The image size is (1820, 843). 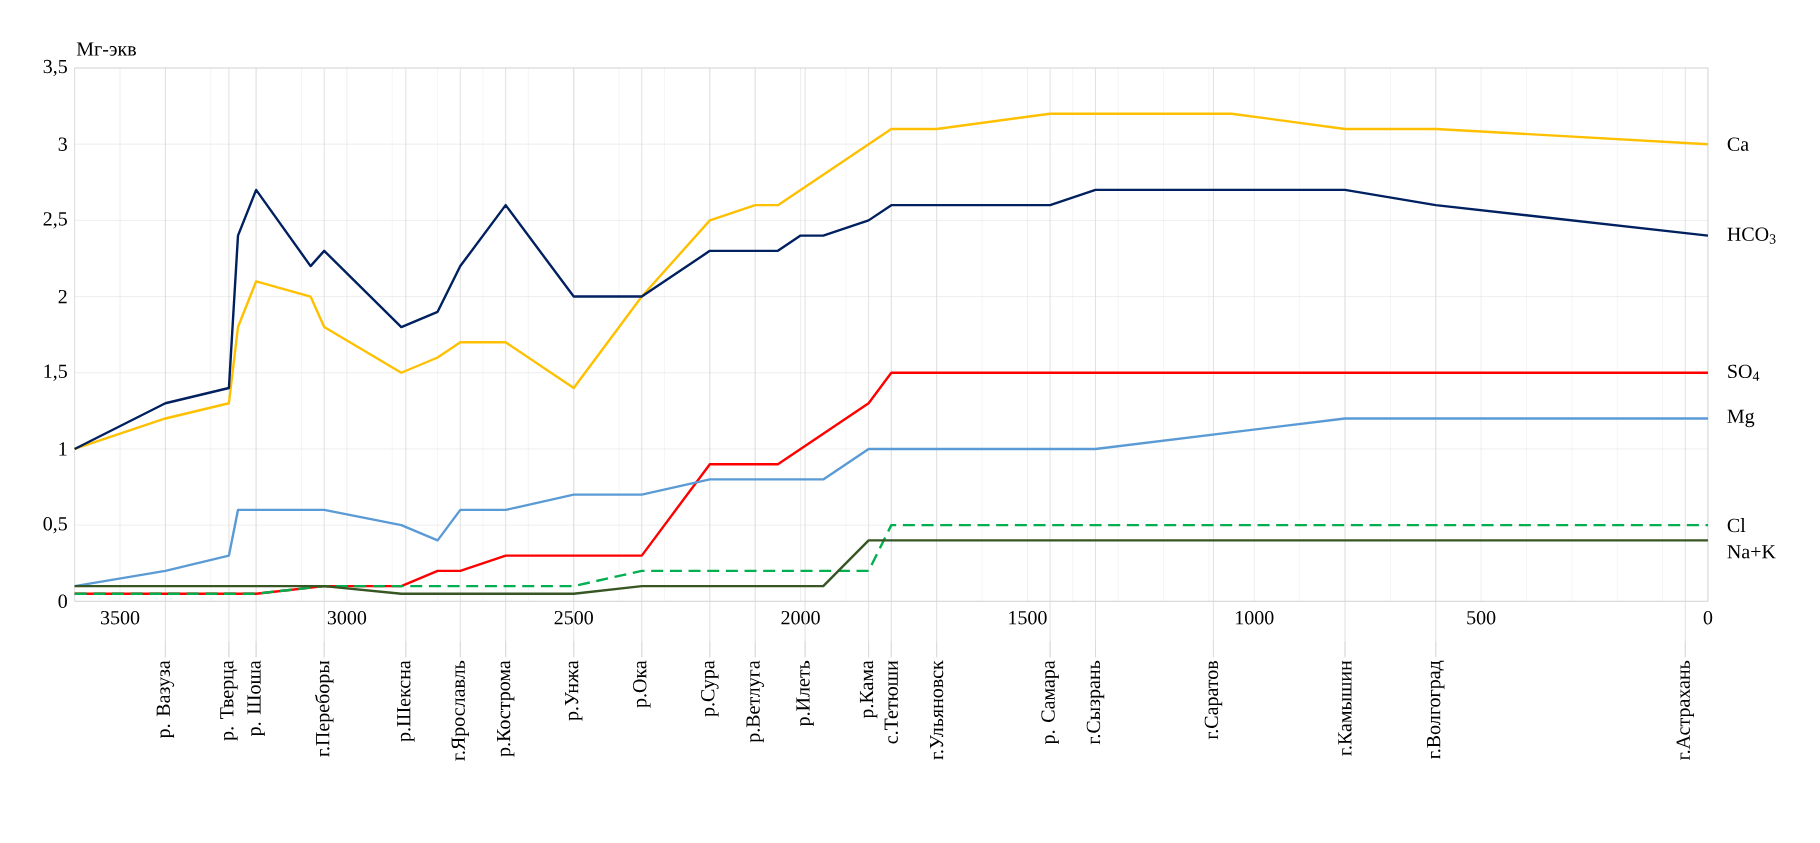 What do you see at coordinates (1028, 618) in the screenshot?
I see `x-tick-label: 1500` at bounding box center [1028, 618].